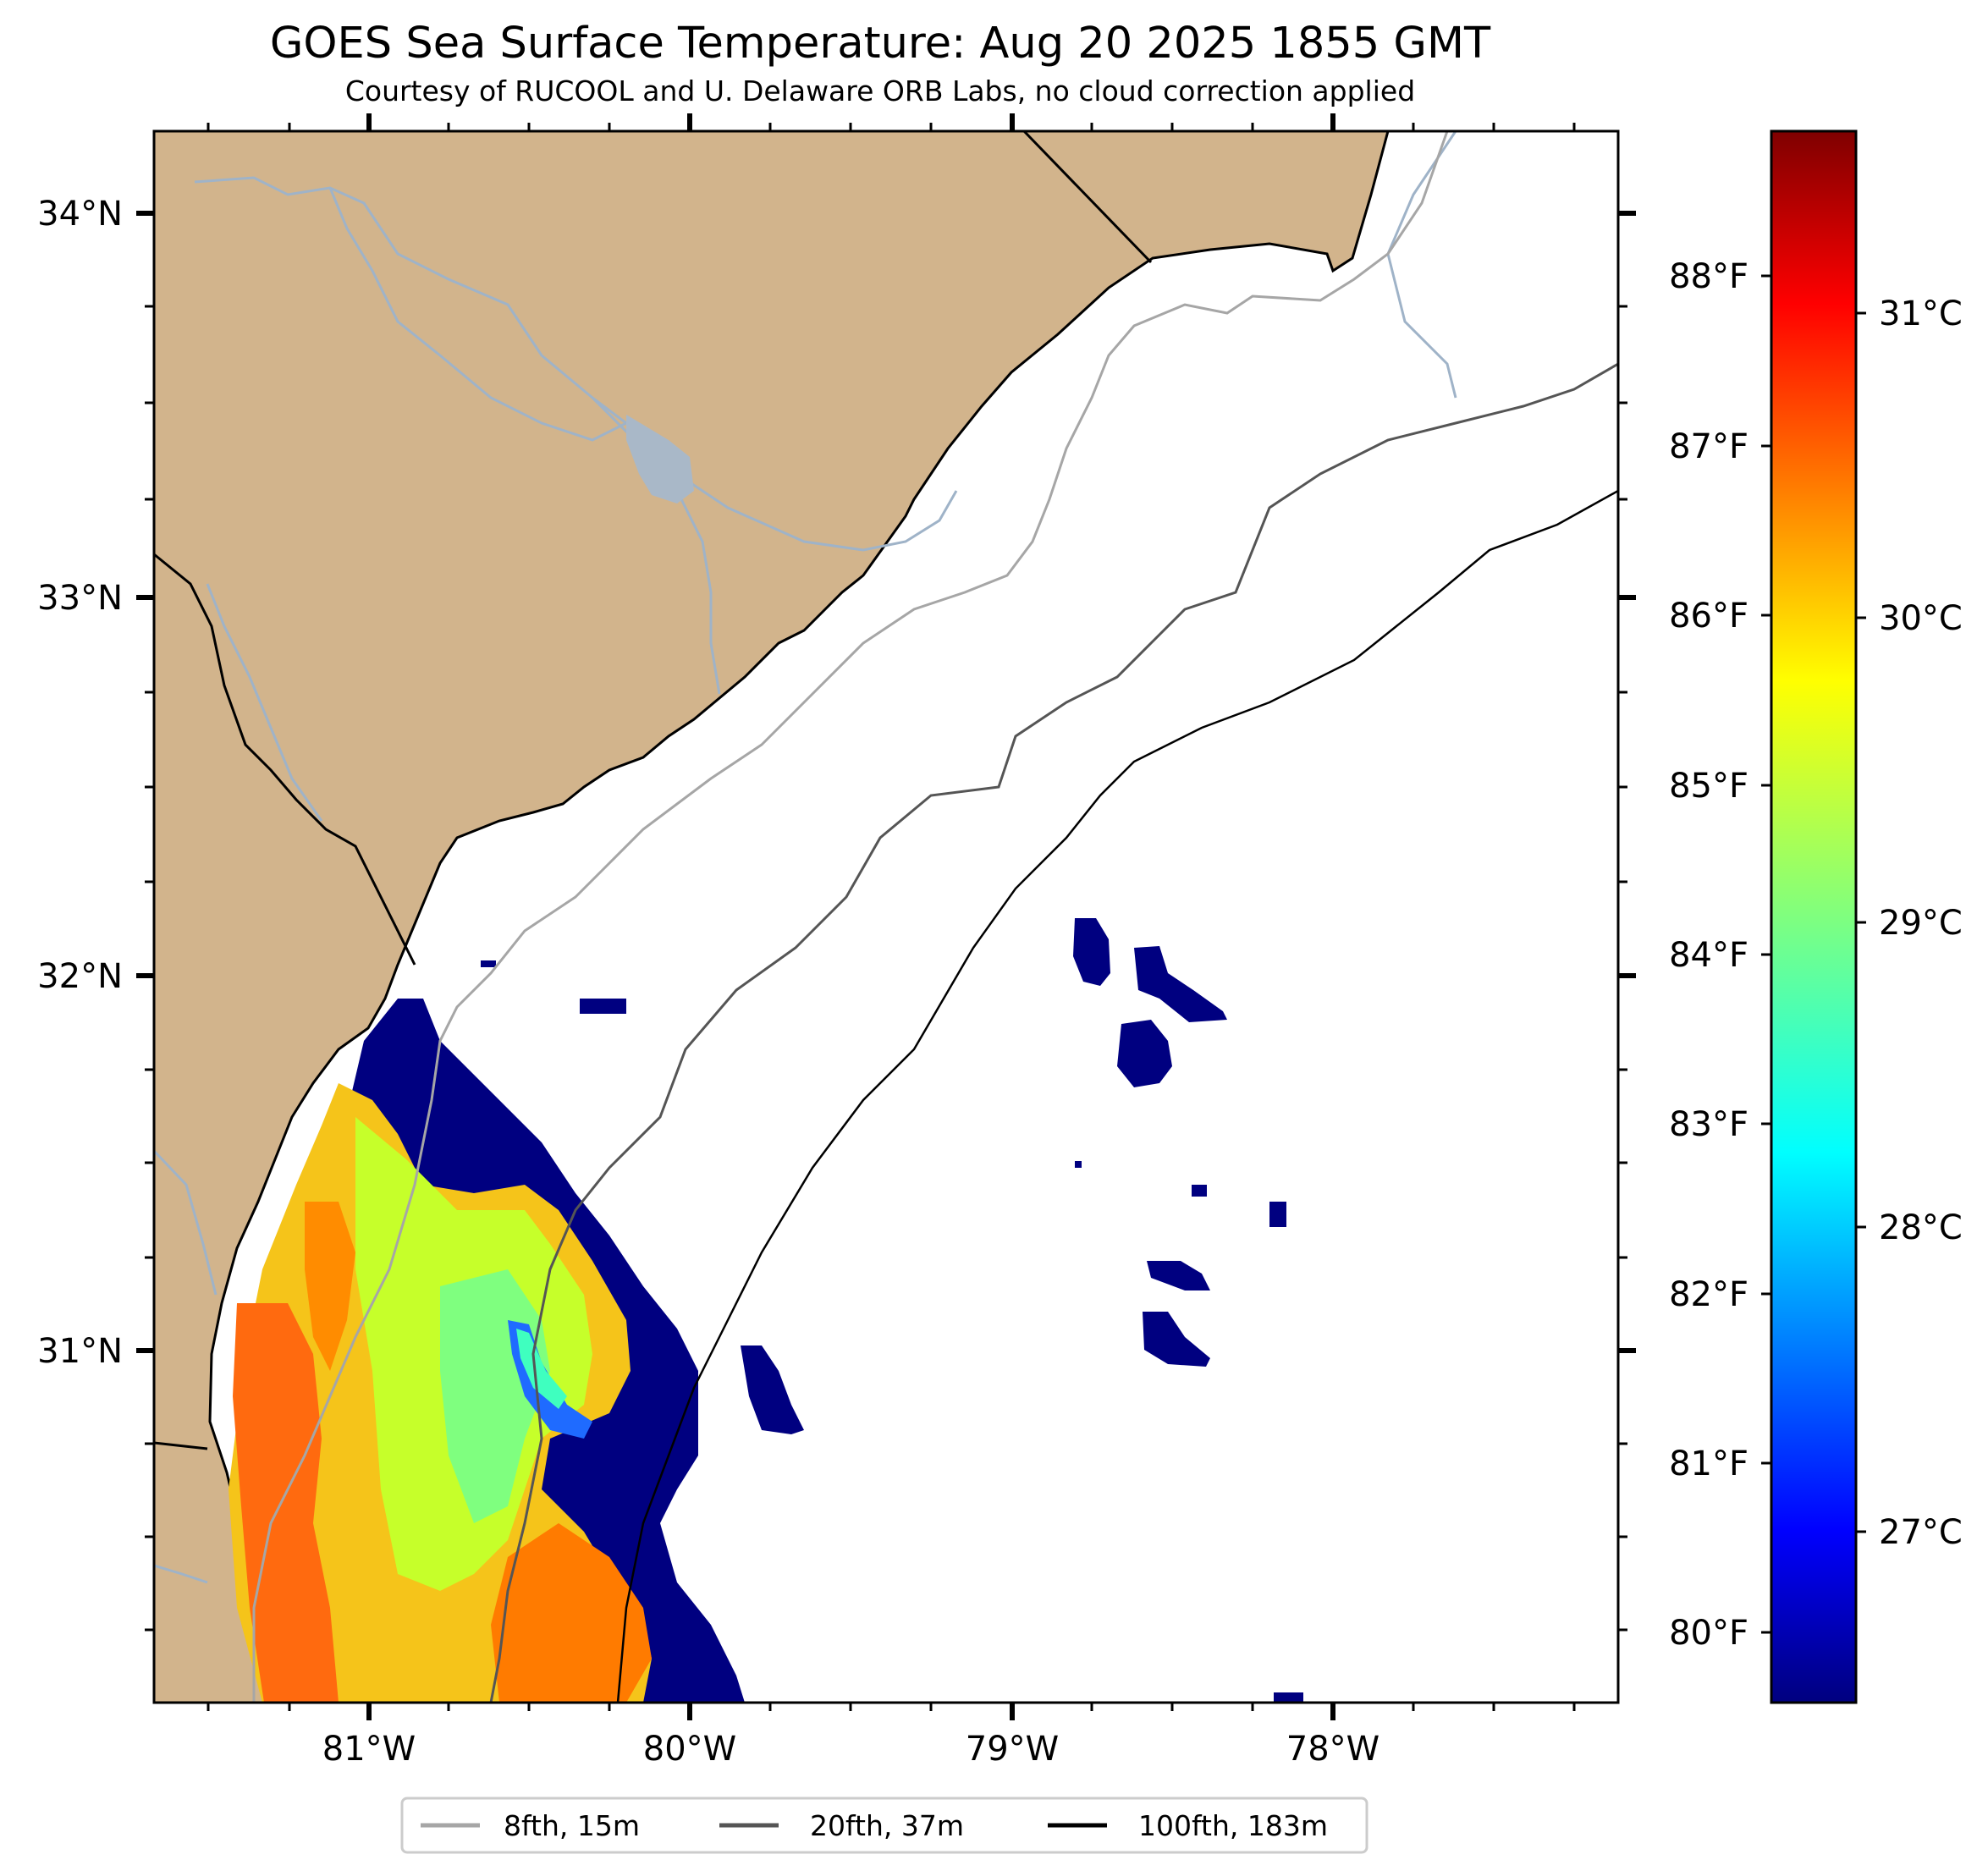 Image resolution: width=1988 pixels, height=1871 pixels. Describe the element at coordinates (1233, 1825) in the screenshot. I see `legend-label-100fth: 100fth, 183m` at that location.